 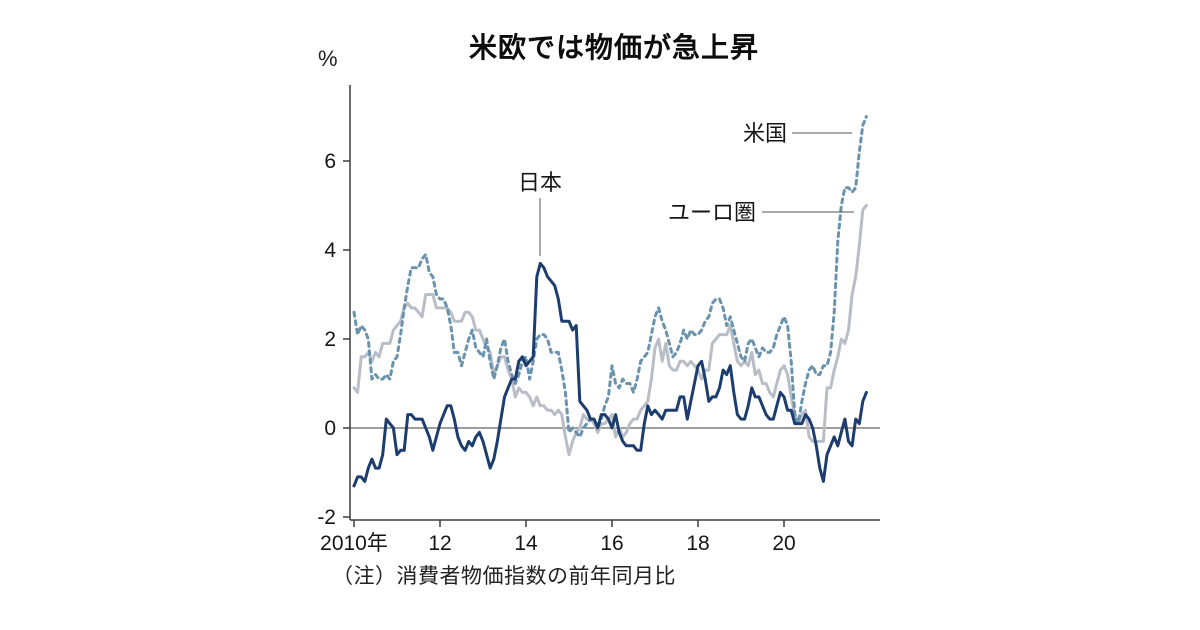 I want to click on y-tick-label: 6, so click(x=330, y=161).